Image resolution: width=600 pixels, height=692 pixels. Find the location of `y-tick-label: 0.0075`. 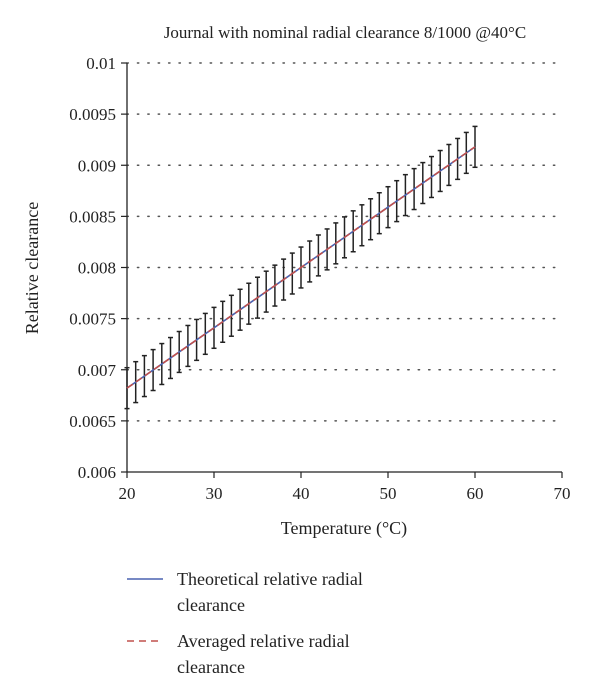

y-tick-label: 0.0075 is located at coordinates (92, 319).